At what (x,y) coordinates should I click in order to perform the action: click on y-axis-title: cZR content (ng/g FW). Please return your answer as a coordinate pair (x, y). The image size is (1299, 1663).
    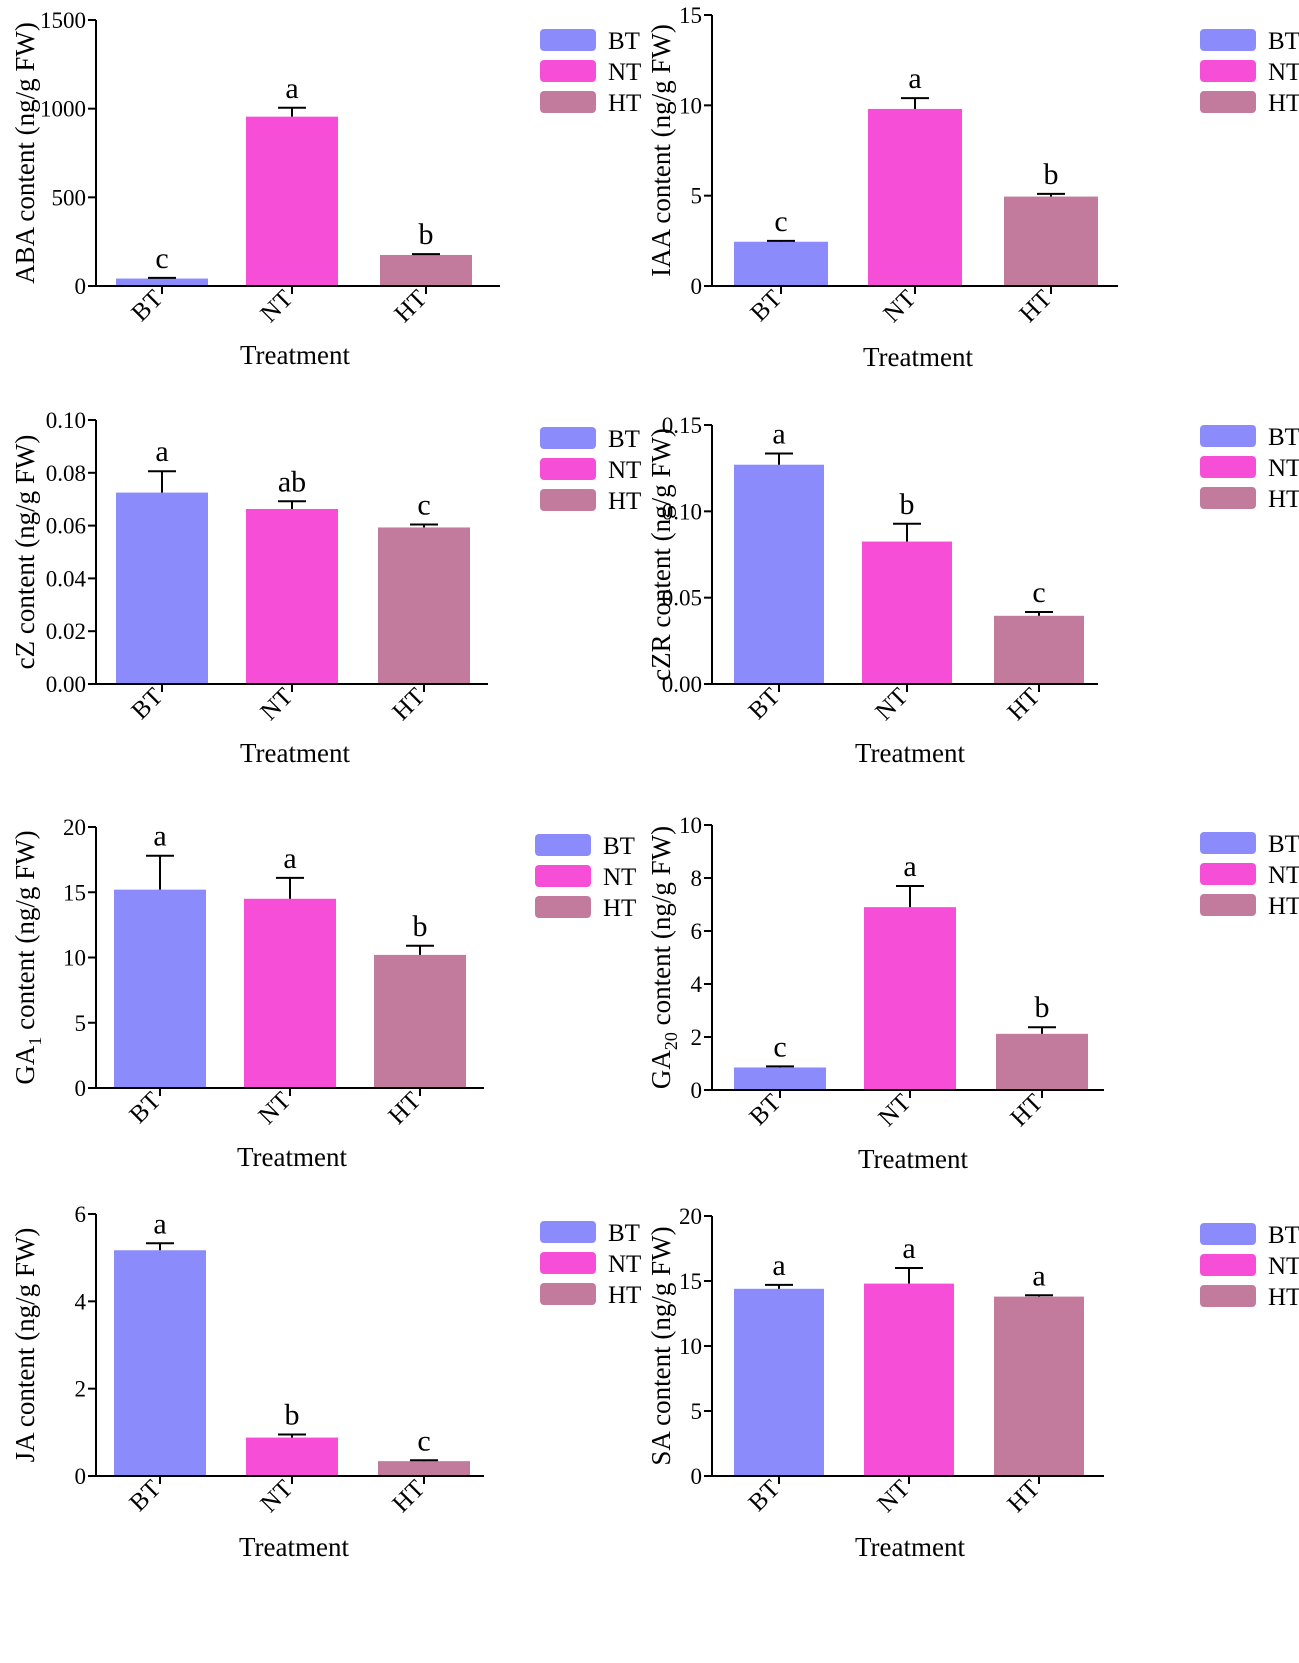
    Looking at the image, I should click on (661, 554).